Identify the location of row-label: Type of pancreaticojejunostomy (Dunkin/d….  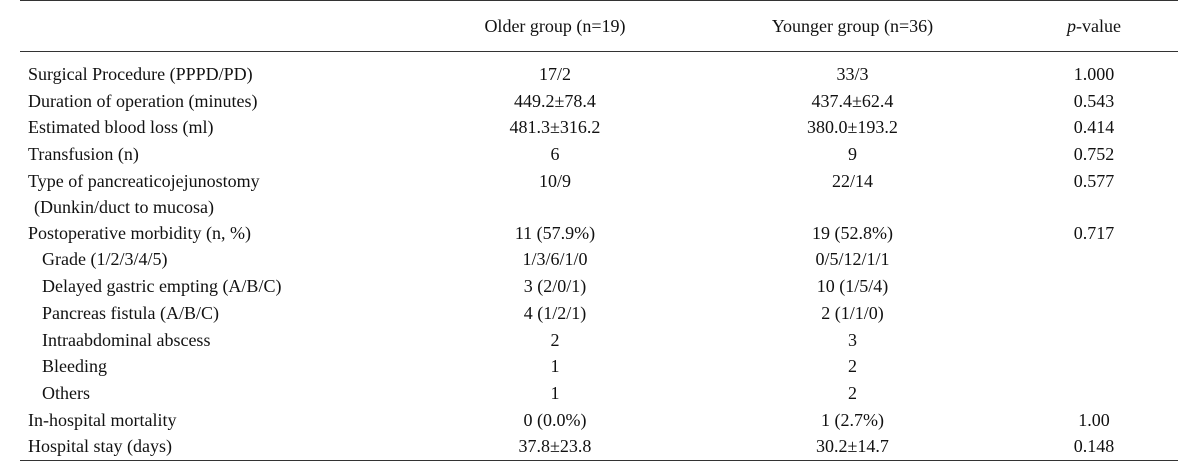
(217, 194).